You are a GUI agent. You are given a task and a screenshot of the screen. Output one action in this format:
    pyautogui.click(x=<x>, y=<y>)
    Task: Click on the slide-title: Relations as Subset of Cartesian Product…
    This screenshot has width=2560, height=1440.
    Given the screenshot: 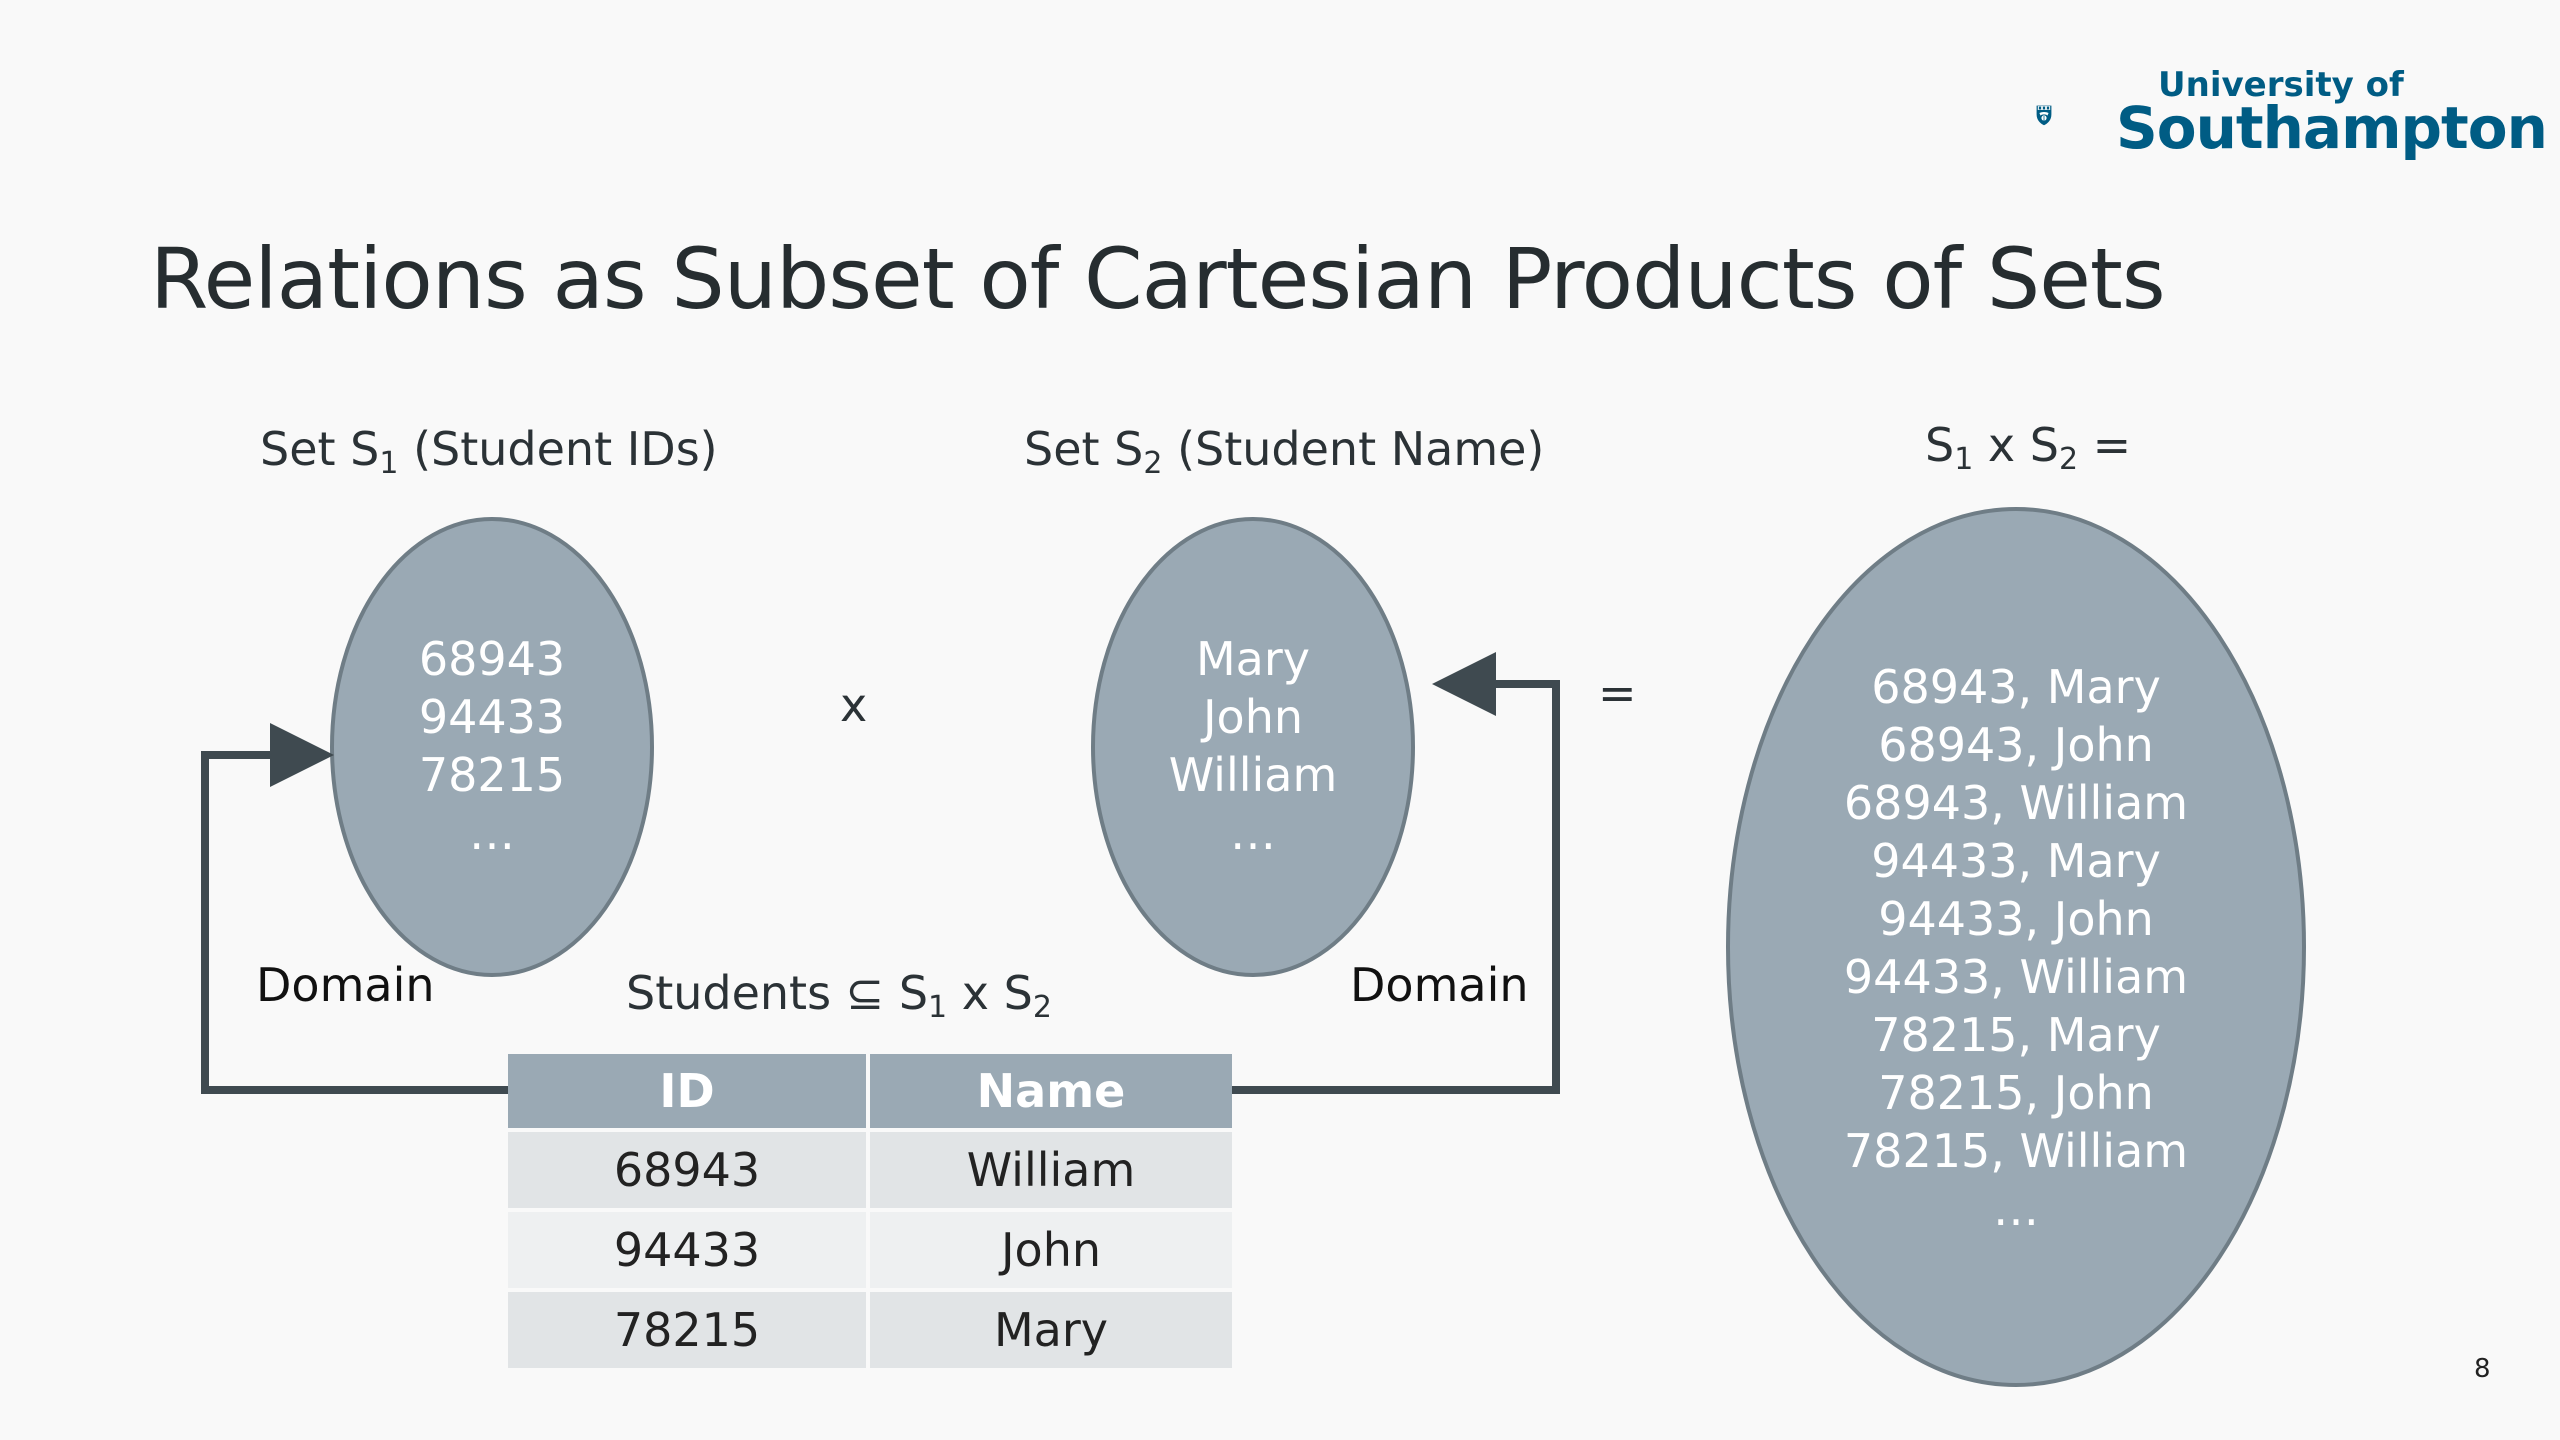 What is the action you would take?
    pyautogui.click(x=1158, y=279)
    